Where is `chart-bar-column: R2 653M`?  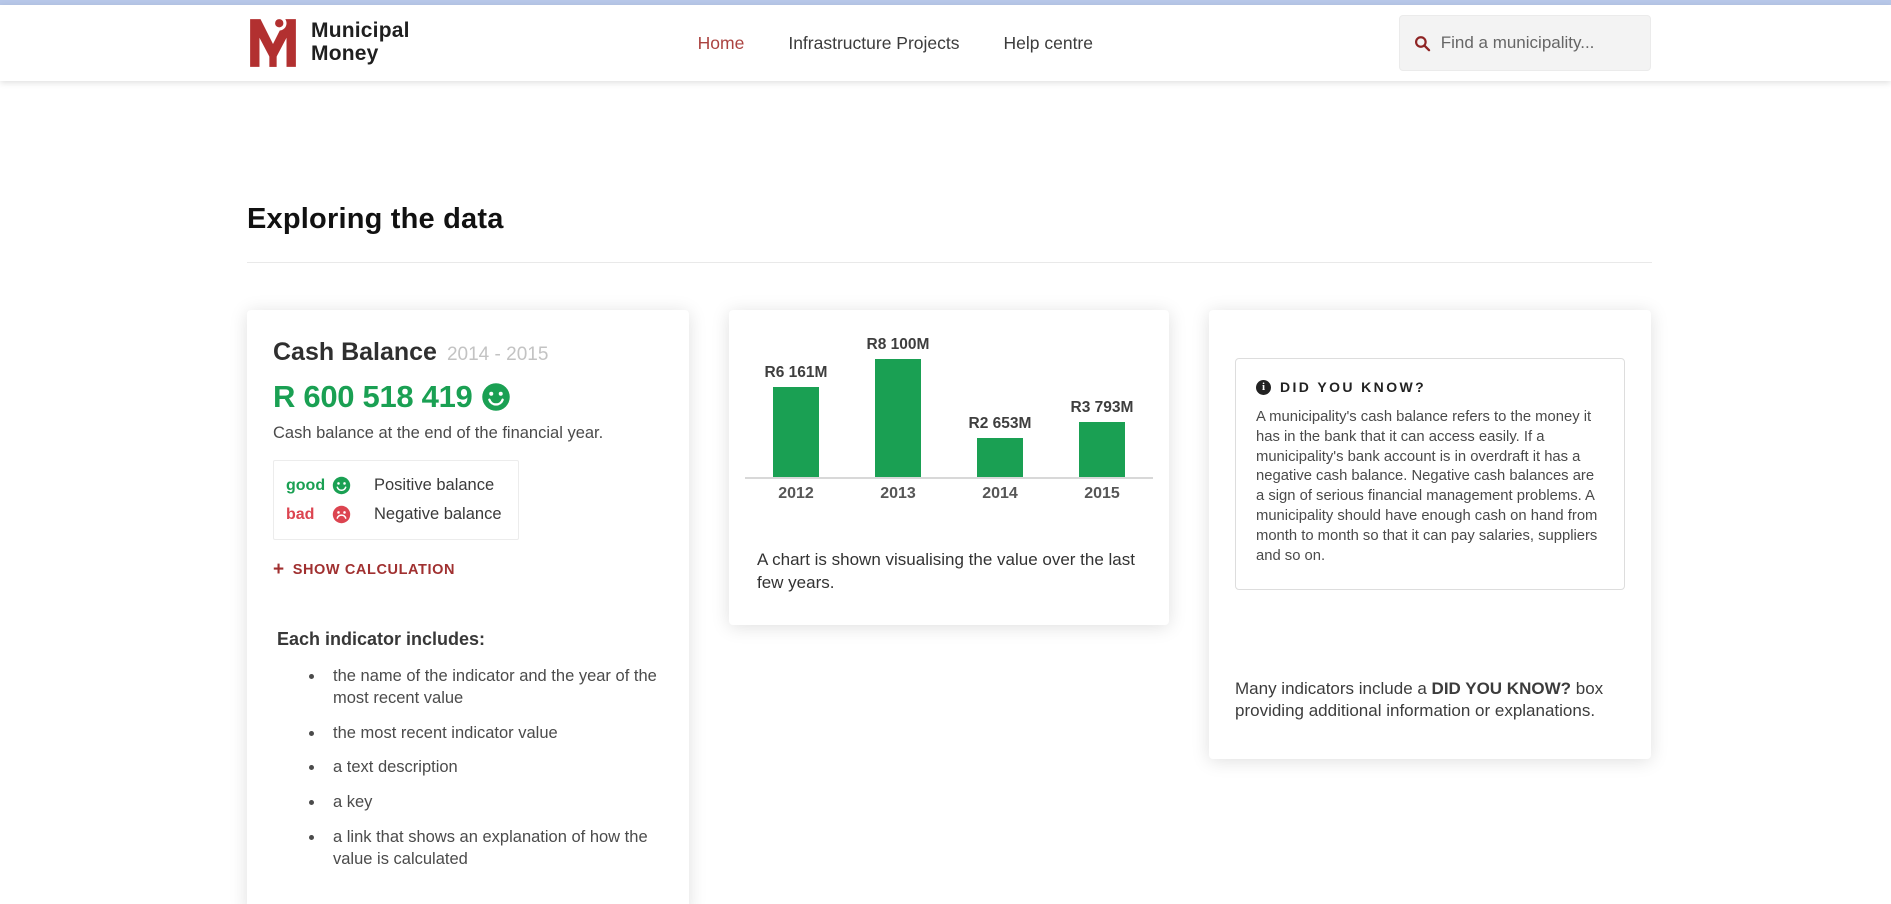 chart-bar-column: R2 653M is located at coordinates (1000, 446).